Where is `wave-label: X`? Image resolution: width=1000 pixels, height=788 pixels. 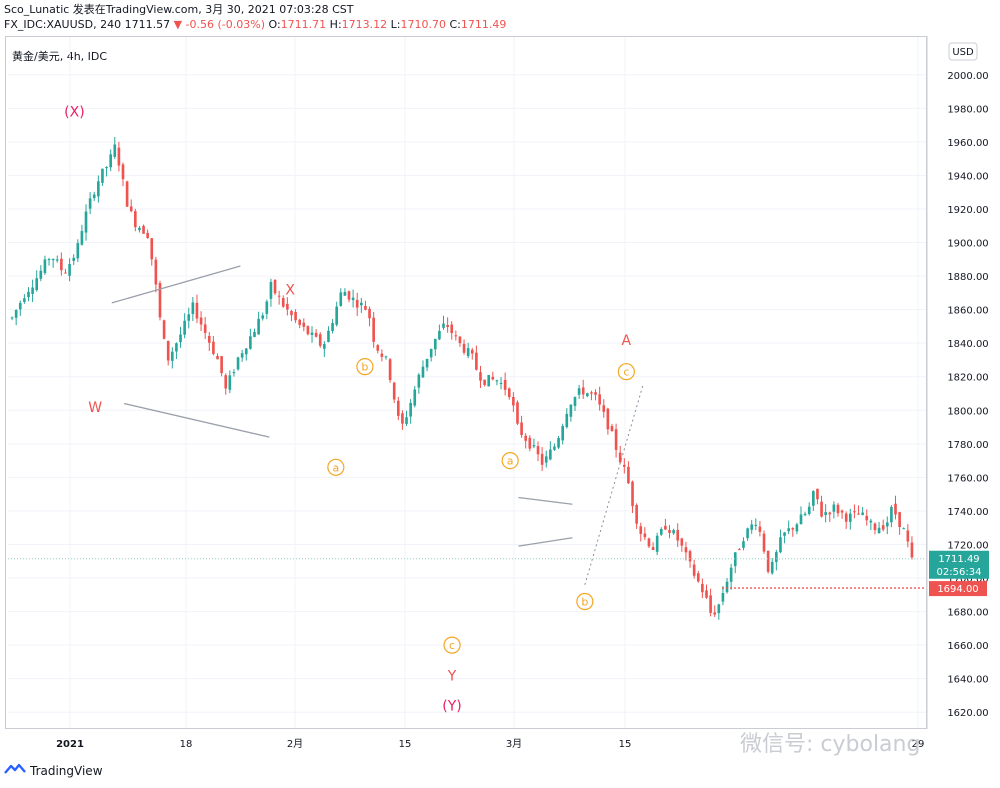
wave-label: X is located at coordinates (290, 290).